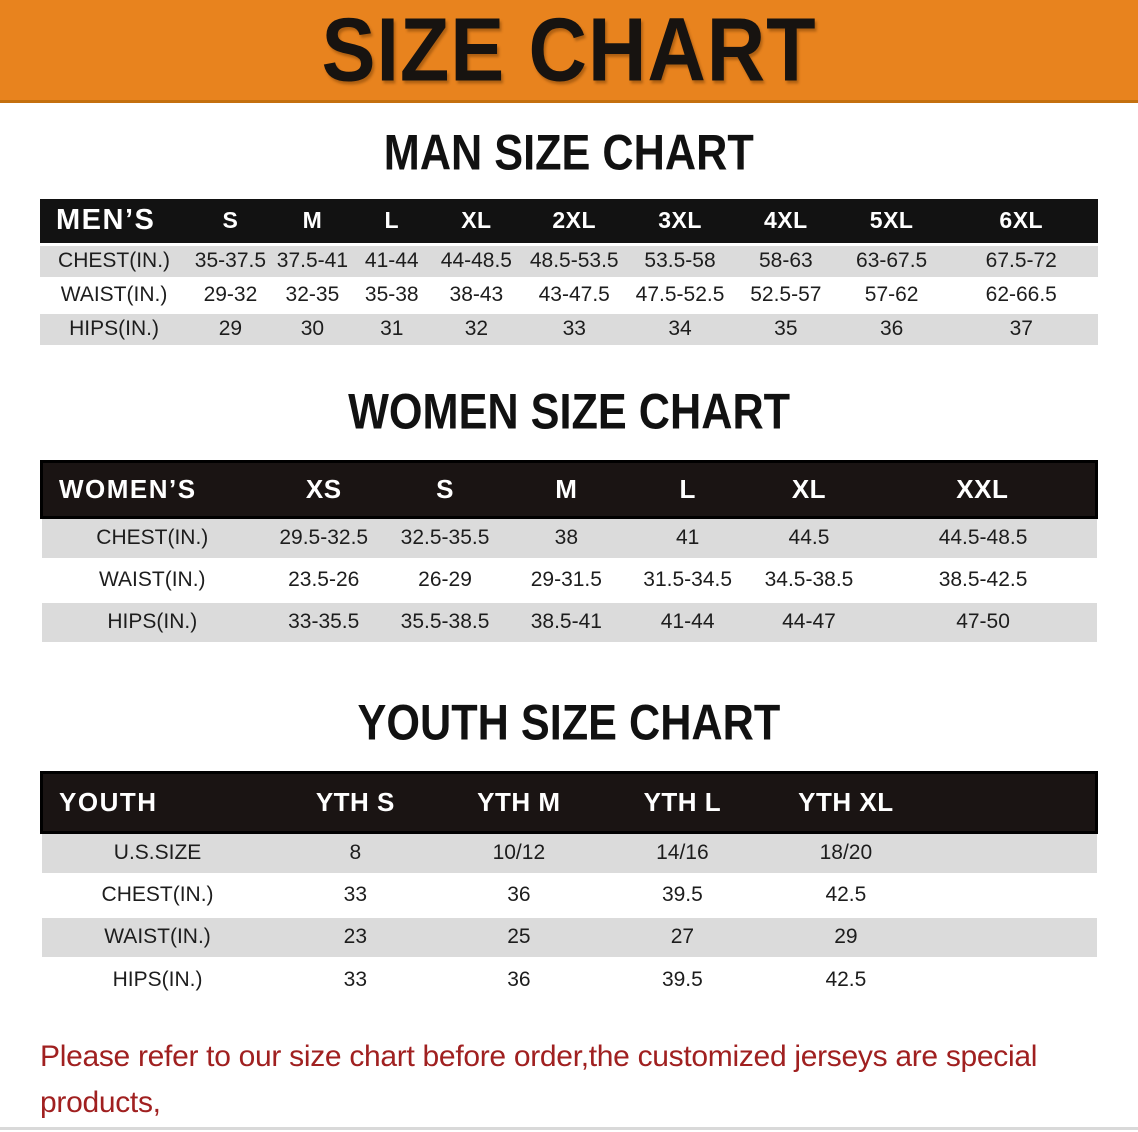 The width and height of the screenshot is (1138, 1132). I want to click on banner-title: SIZE CHART, so click(569, 50).